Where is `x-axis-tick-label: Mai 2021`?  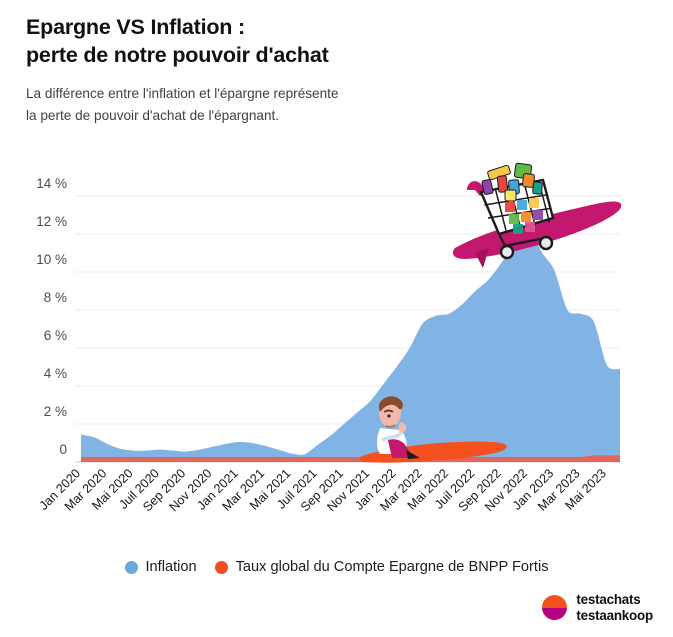 x-axis-tick-label: Mai 2021 is located at coordinates (270, 489).